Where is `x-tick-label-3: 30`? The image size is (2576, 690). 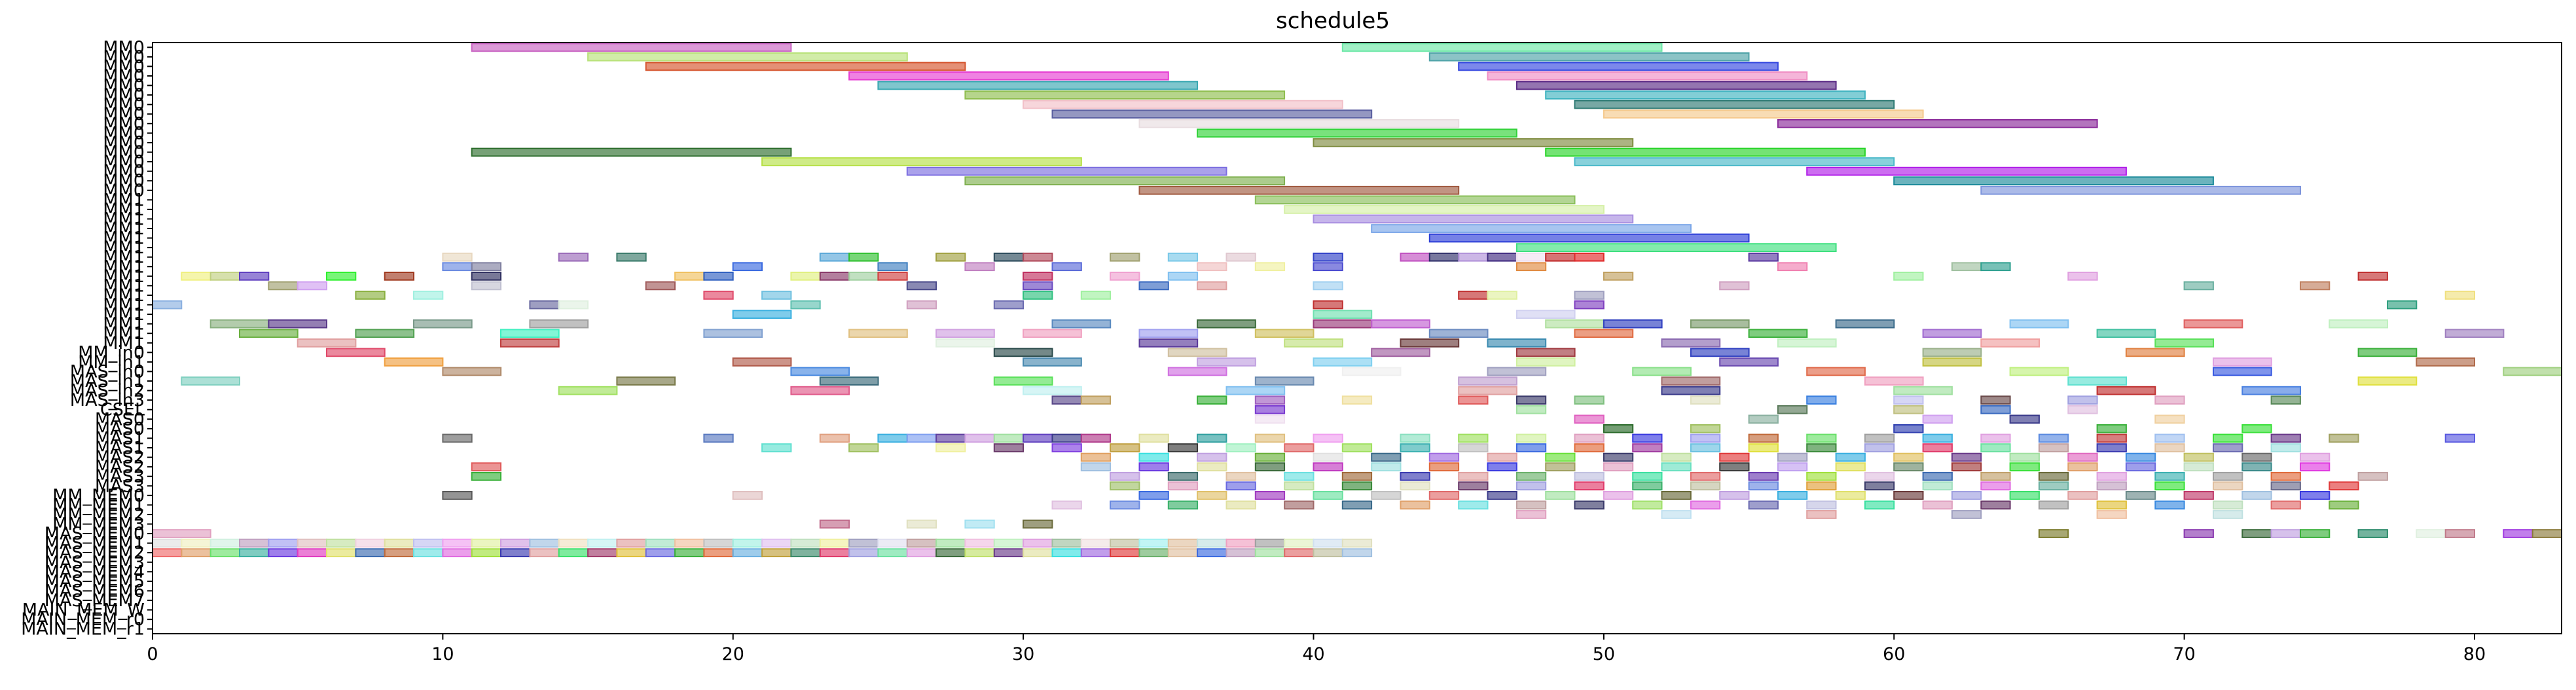
x-tick-label-3: 30 is located at coordinates (1023, 654).